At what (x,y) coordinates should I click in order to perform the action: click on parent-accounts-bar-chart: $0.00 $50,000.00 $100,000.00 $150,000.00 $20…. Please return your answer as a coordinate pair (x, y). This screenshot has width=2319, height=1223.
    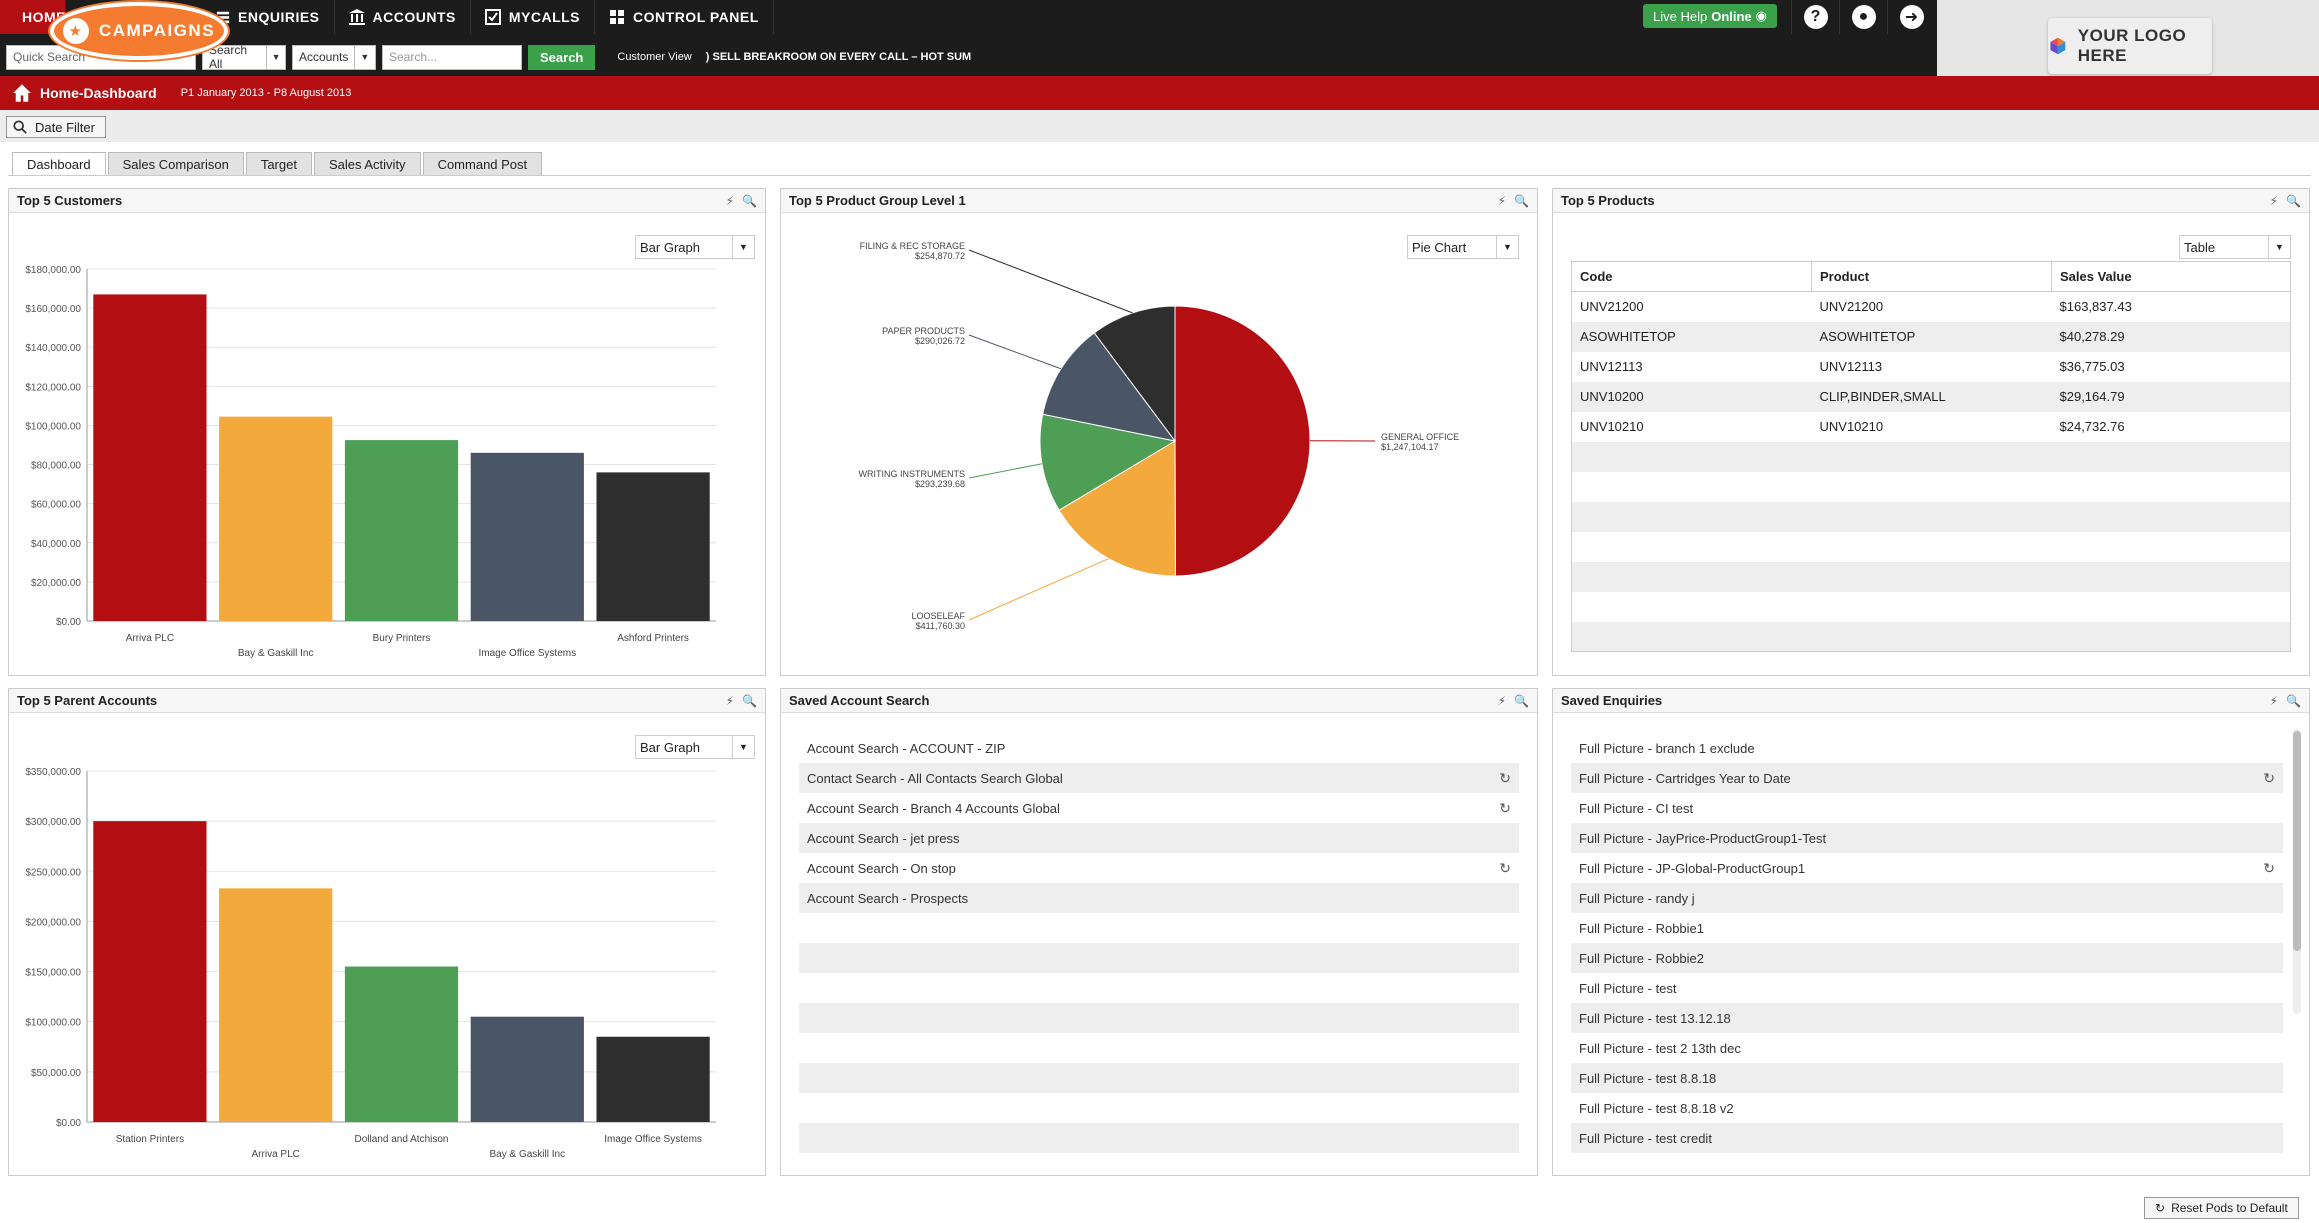
    Looking at the image, I should click on (370, 963).